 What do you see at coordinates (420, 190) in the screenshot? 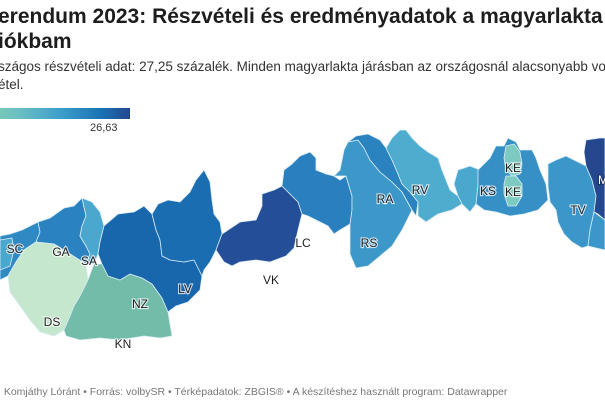
I see `label-rv: RV` at bounding box center [420, 190].